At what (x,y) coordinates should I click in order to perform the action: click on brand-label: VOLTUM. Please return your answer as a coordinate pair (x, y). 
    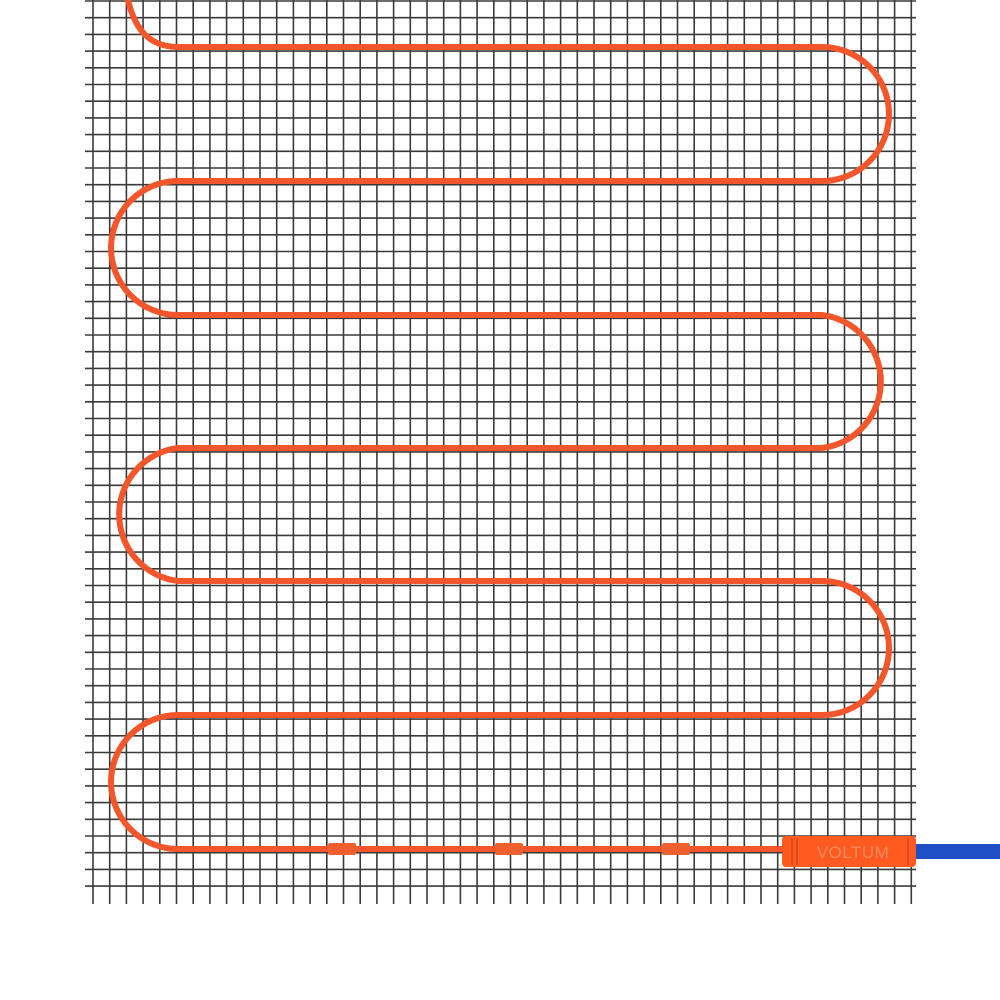
    Looking at the image, I should click on (853, 852).